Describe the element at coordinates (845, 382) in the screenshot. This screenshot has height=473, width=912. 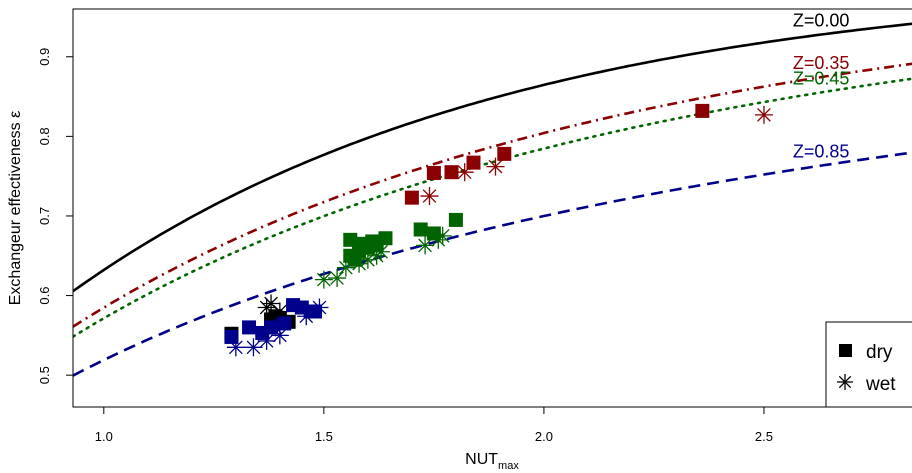
I see `legend-wet-marker` at that location.